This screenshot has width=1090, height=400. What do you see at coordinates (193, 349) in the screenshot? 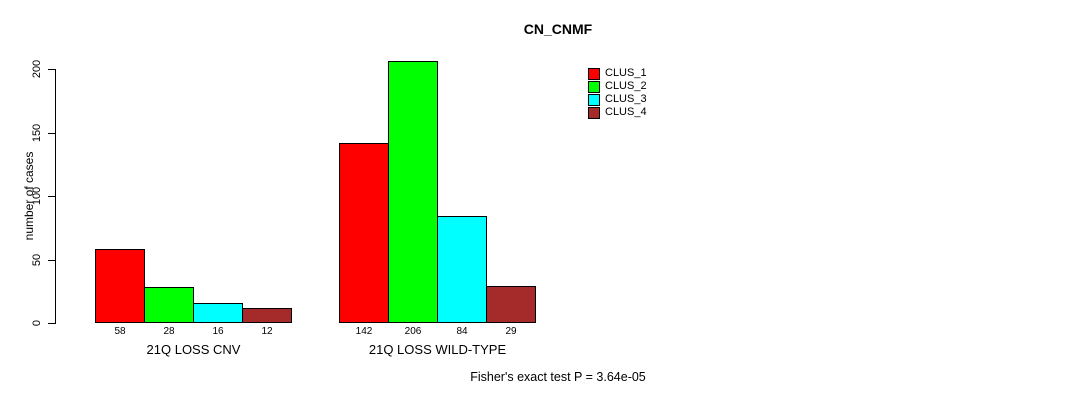
I see `category-label: 21Q LOSS CNV` at bounding box center [193, 349].